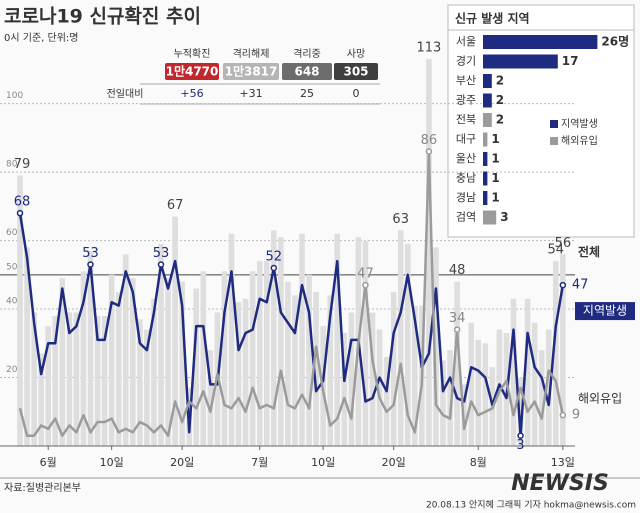 The width and height of the screenshot is (640, 513). What do you see at coordinates (400, 219) in the screenshot?
I see `data-label: 63` at bounding box center [400, 219].